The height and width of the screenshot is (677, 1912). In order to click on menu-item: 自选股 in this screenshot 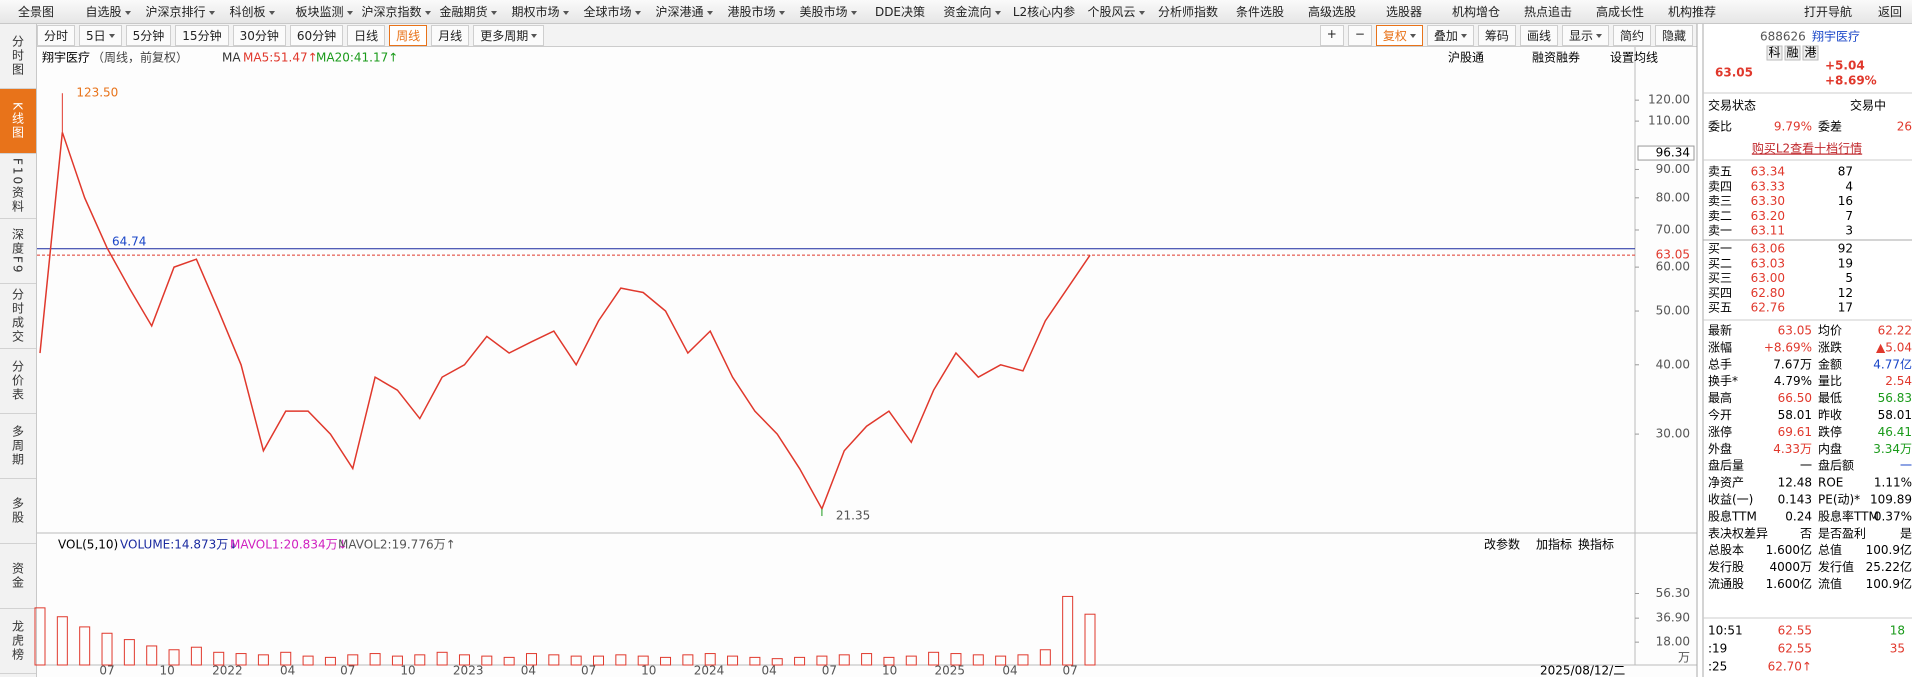, I will do `click(108, 11)`.